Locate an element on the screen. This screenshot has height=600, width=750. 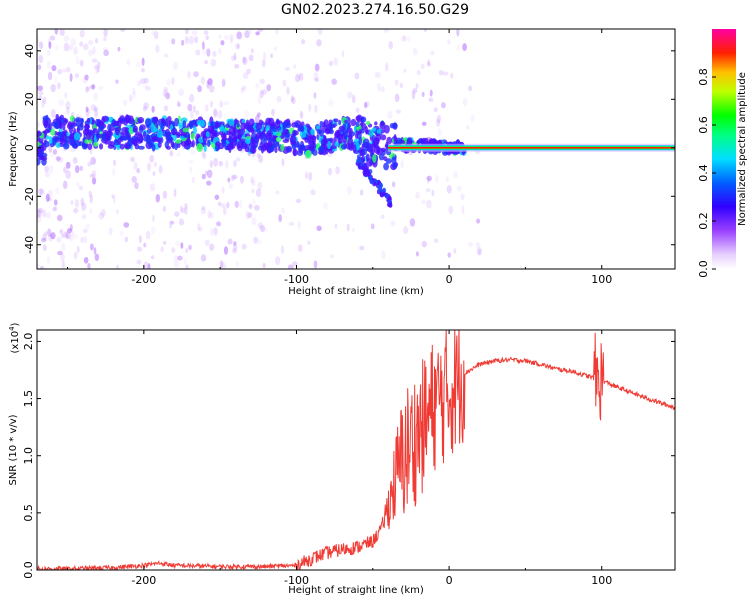
top-y-axis-label: Frequency (Hz) is located at coordinates (13, 149).